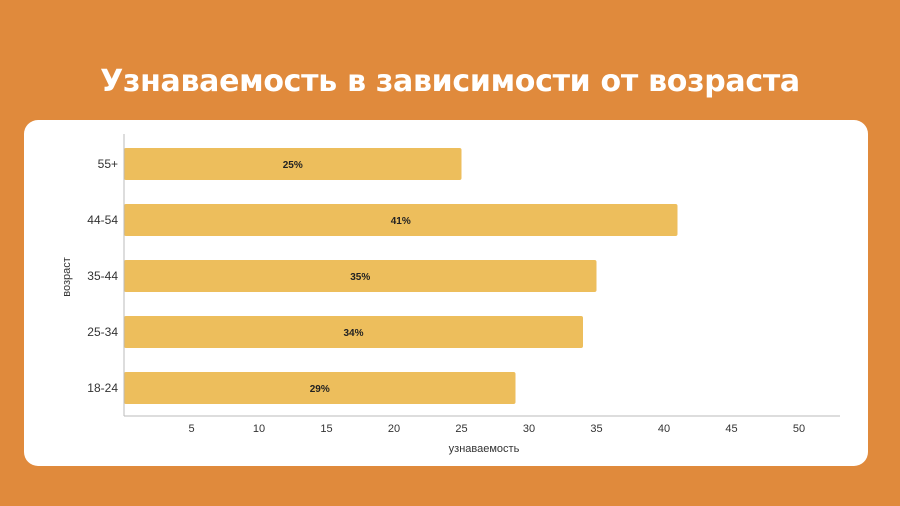  I want to click on category-label: 25-34, so click(102, 332).